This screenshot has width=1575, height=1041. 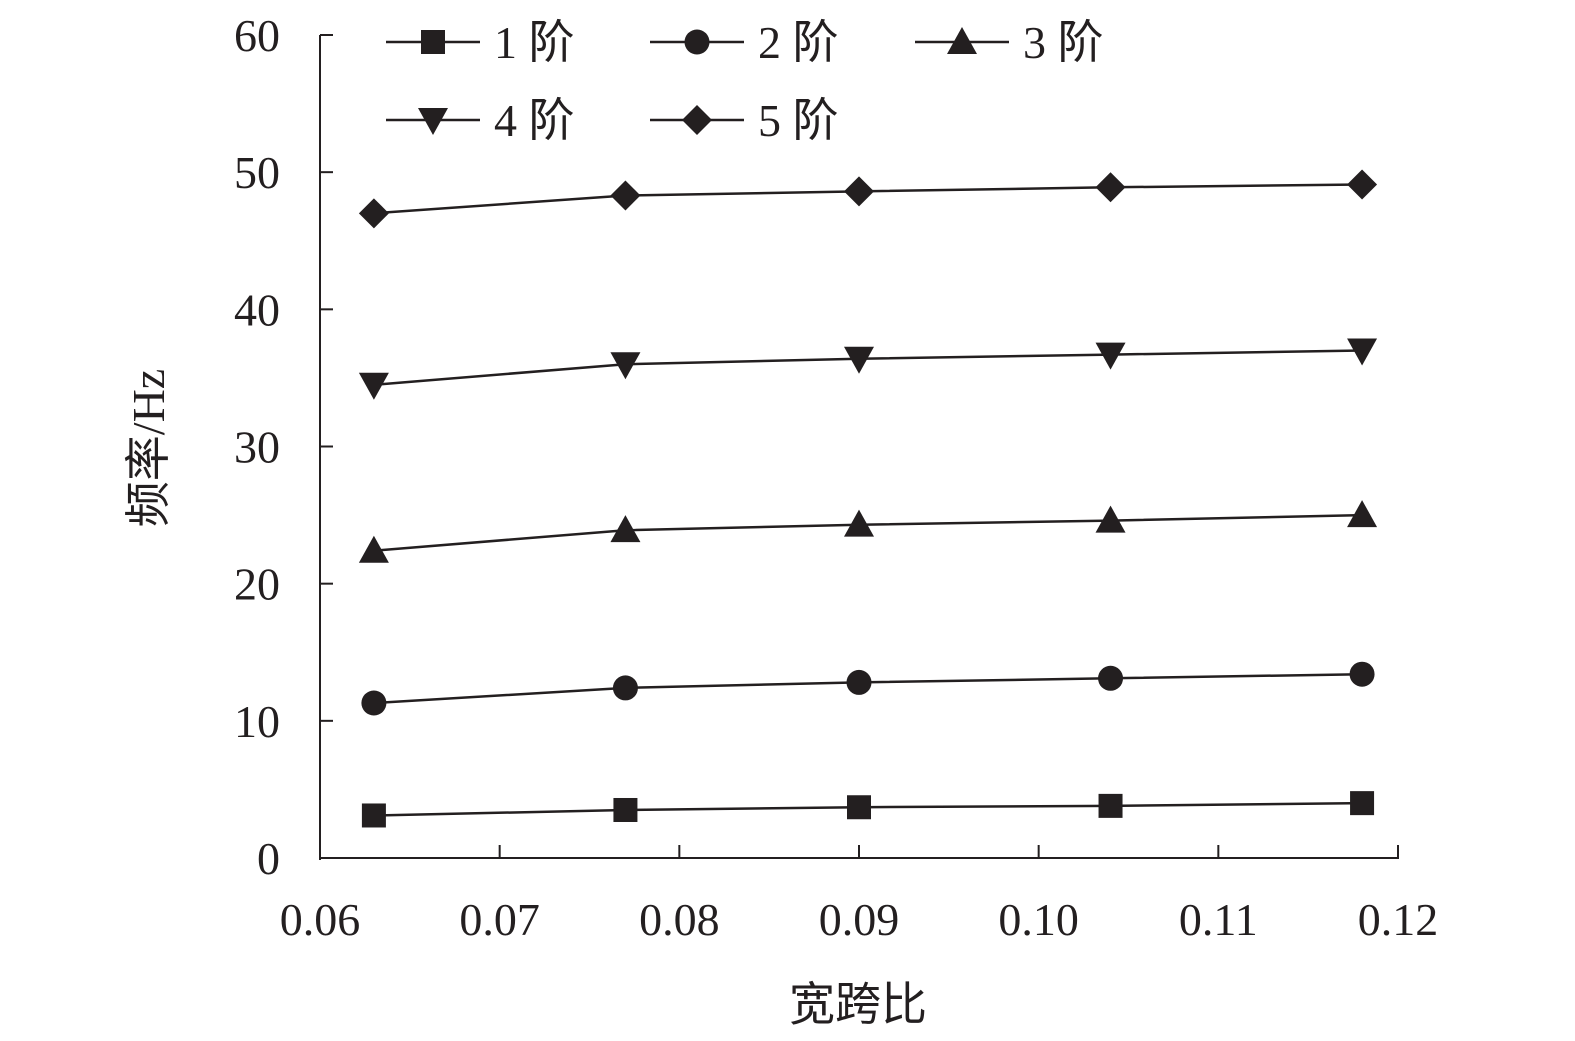 I want to click on x-axis-title: 宽跨比, so click(x=858, y=1004).